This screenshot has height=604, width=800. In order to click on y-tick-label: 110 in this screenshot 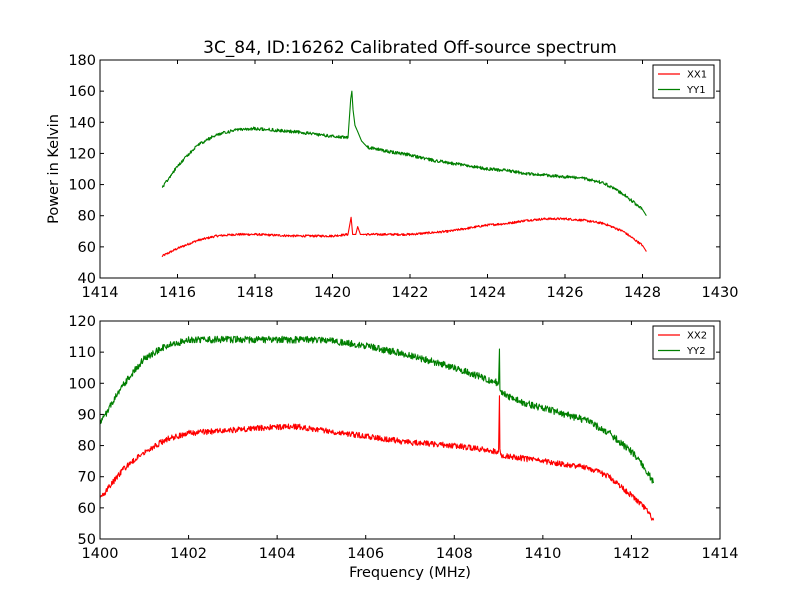, I will do `click(82, 353)`.